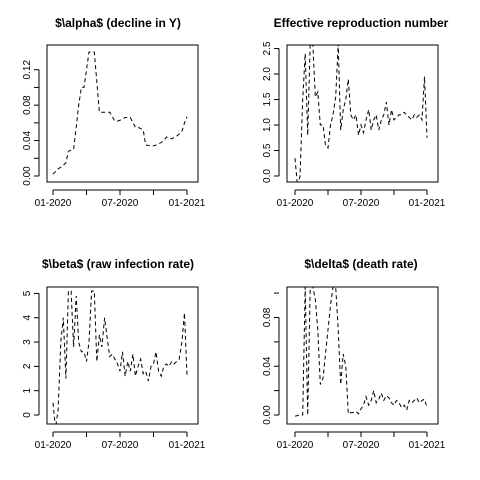  I want to click on panel-beta-y-tick-label-0: 0, so click(27, 415).